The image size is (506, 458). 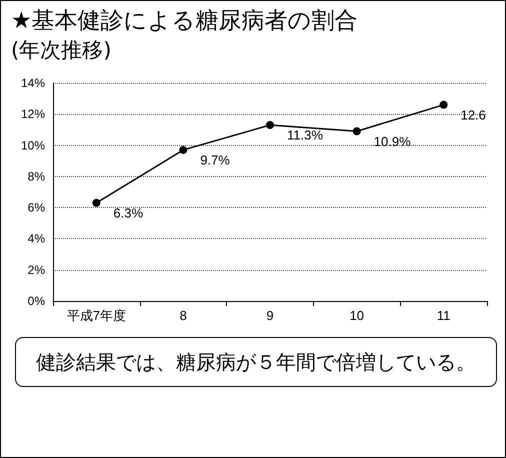 I want to click on y-tick-label: 8%, so click(x=37, y=176).